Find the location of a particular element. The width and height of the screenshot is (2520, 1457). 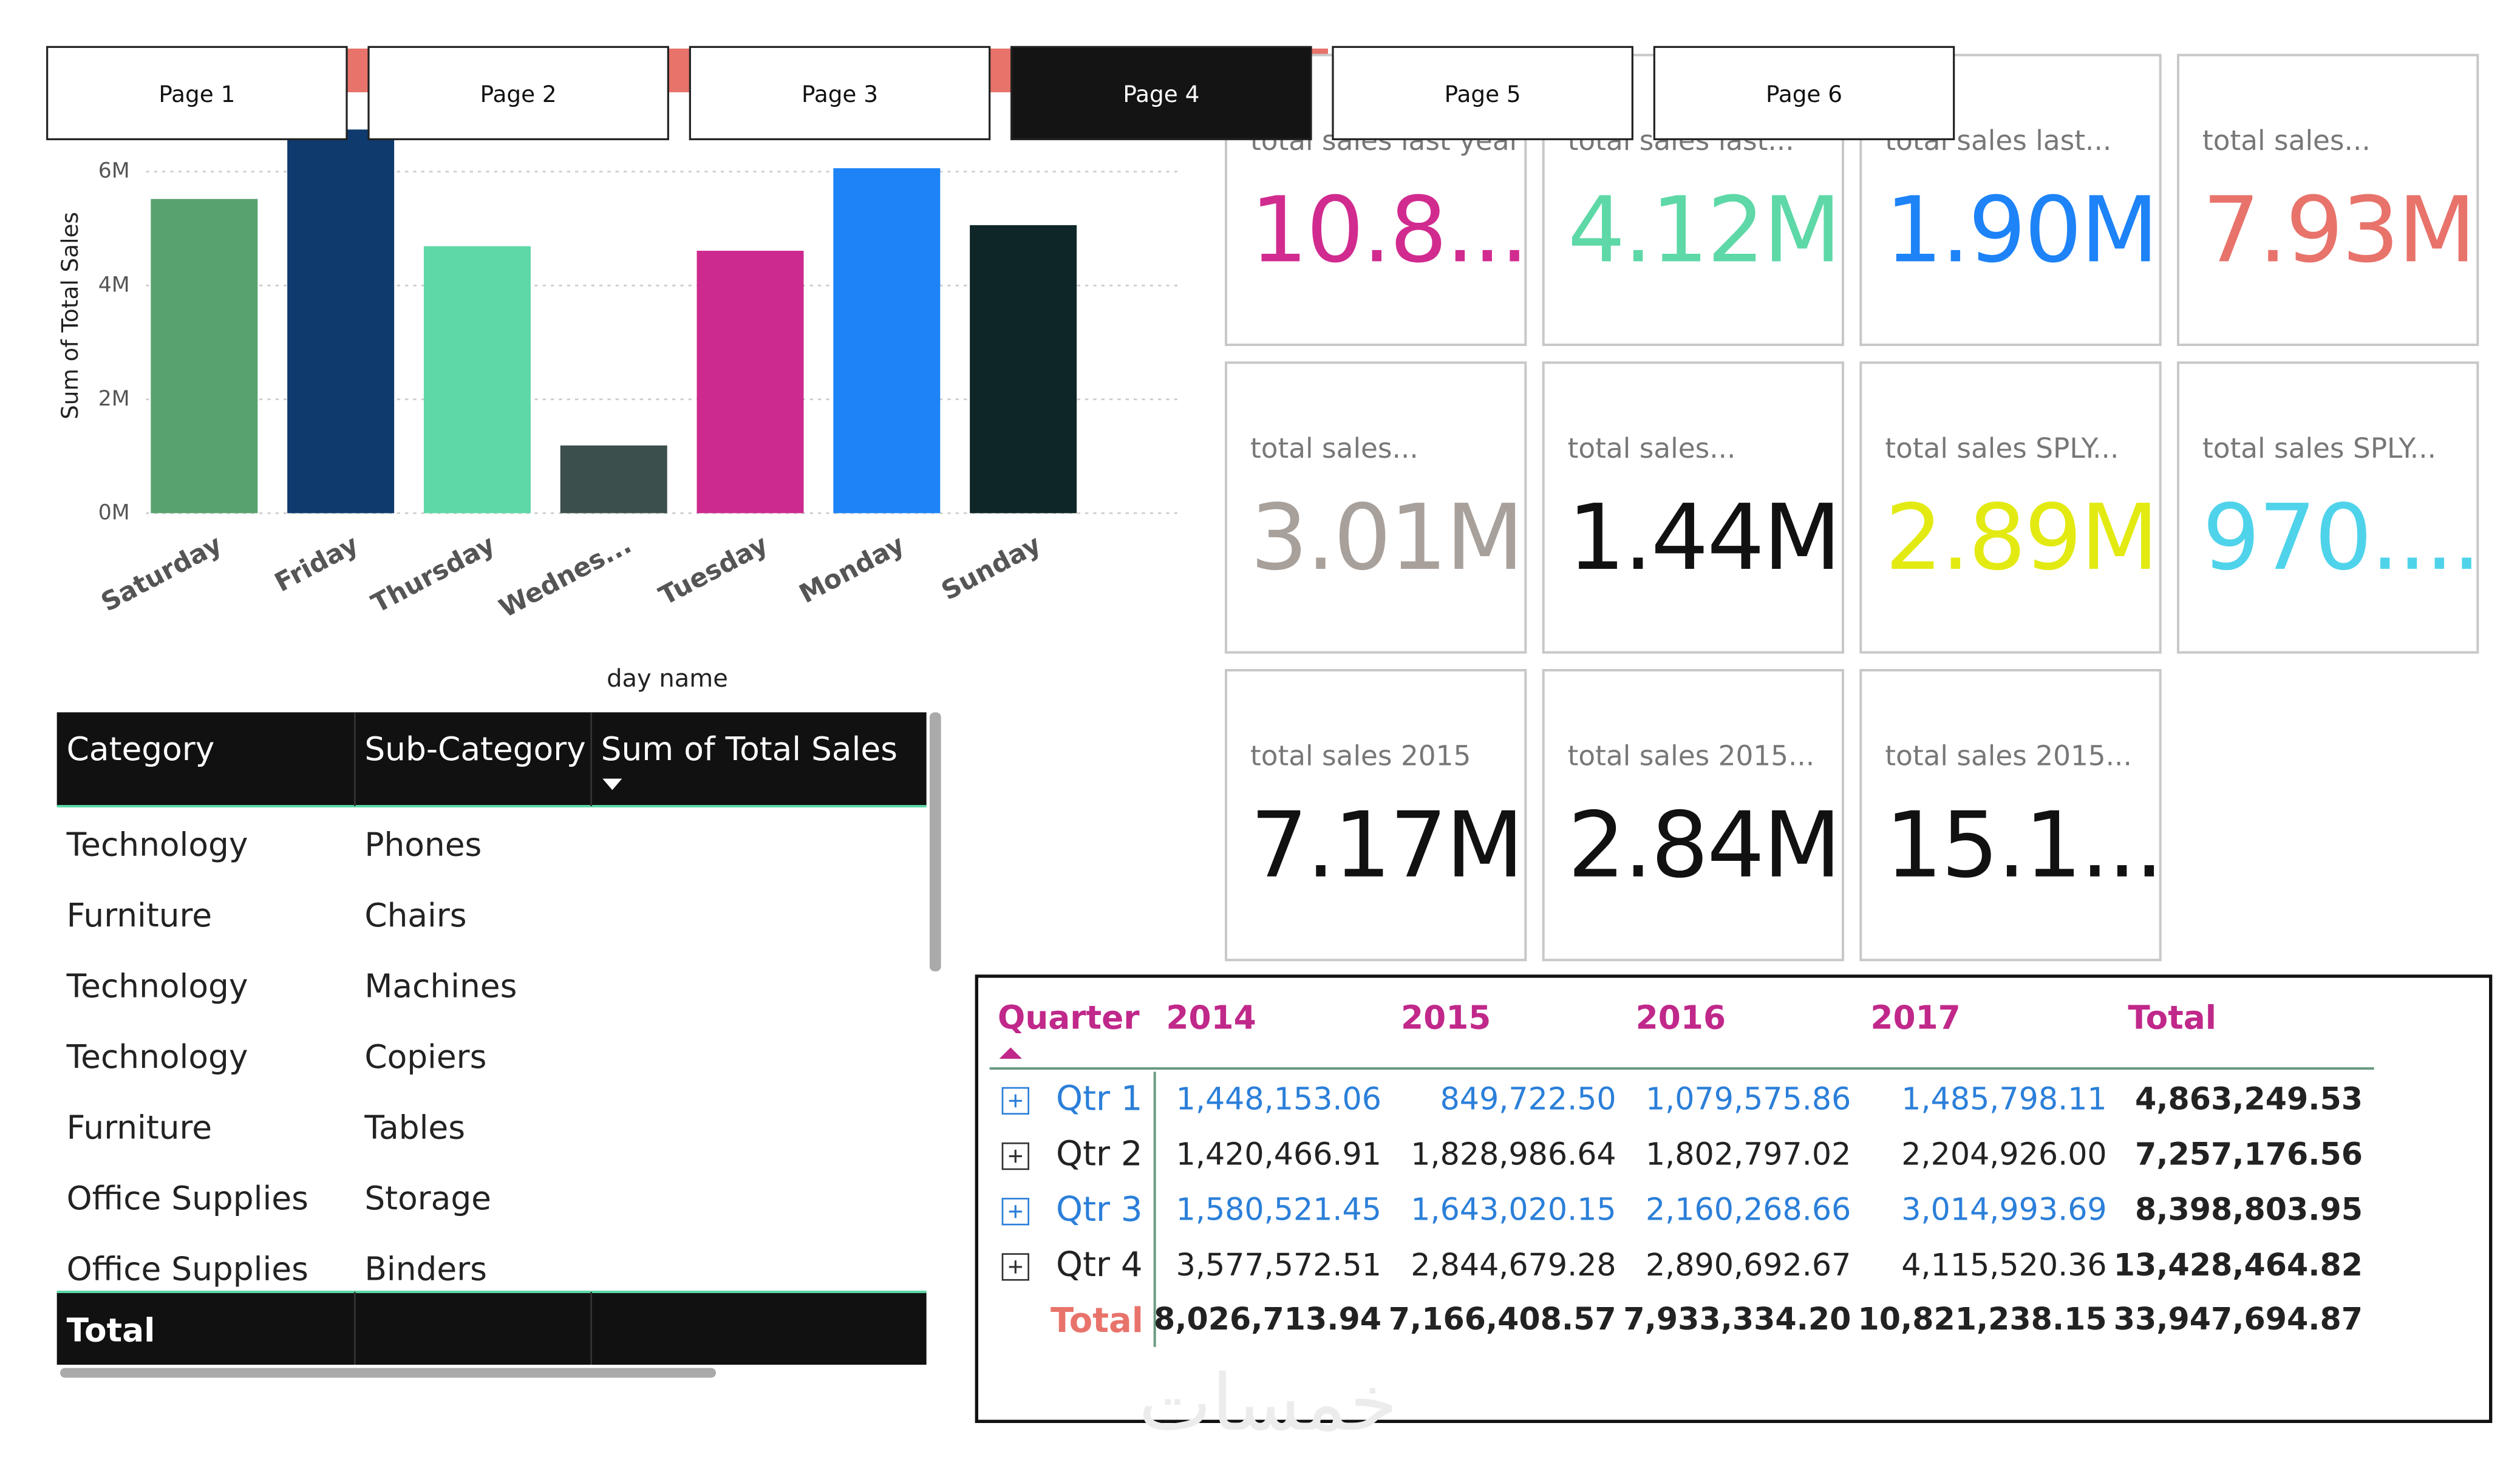

table-cell: Binders is located at coordinates (425, 1269).